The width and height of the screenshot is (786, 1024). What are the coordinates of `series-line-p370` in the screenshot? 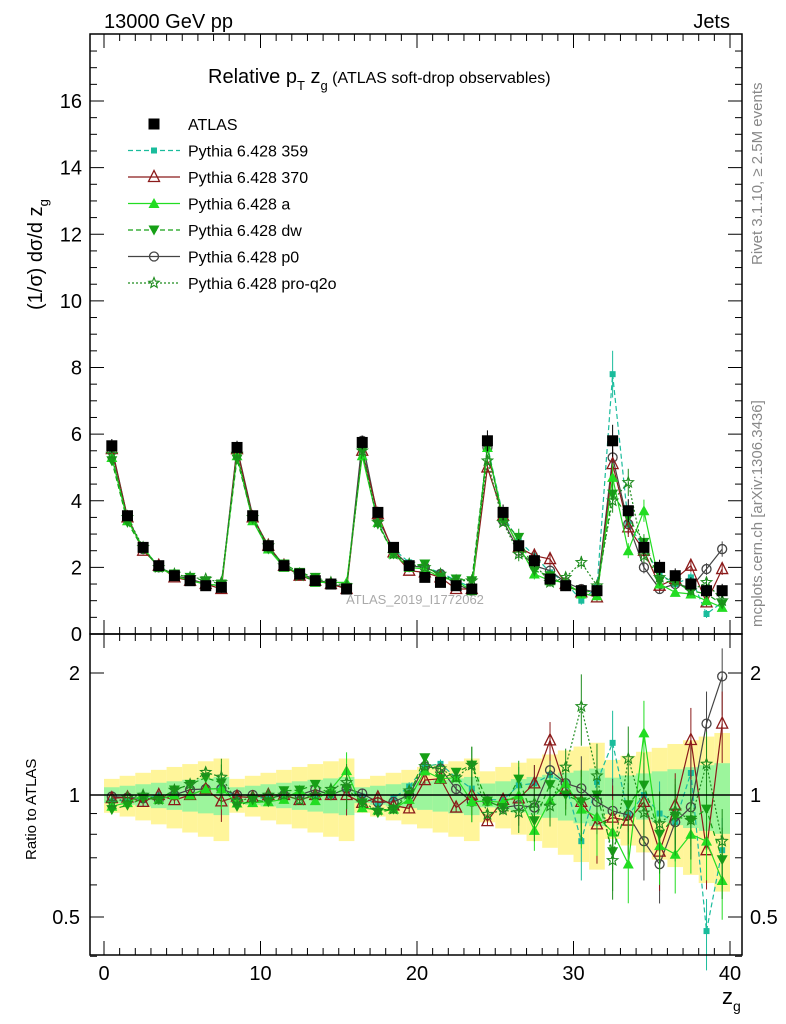 It's located at (417, 526).